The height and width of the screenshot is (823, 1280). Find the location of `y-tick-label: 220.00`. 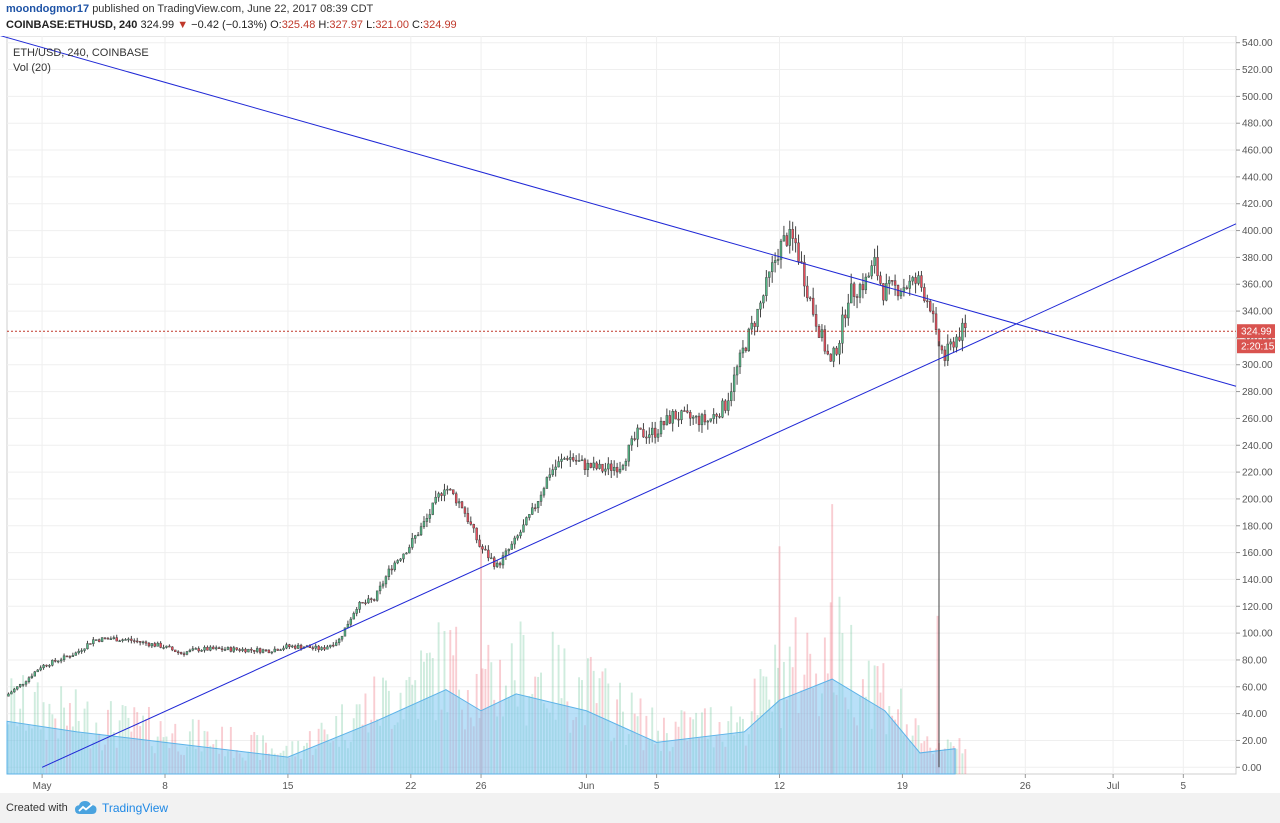

y-tick-label: 220.00 is located at coordinates (1257, 473).